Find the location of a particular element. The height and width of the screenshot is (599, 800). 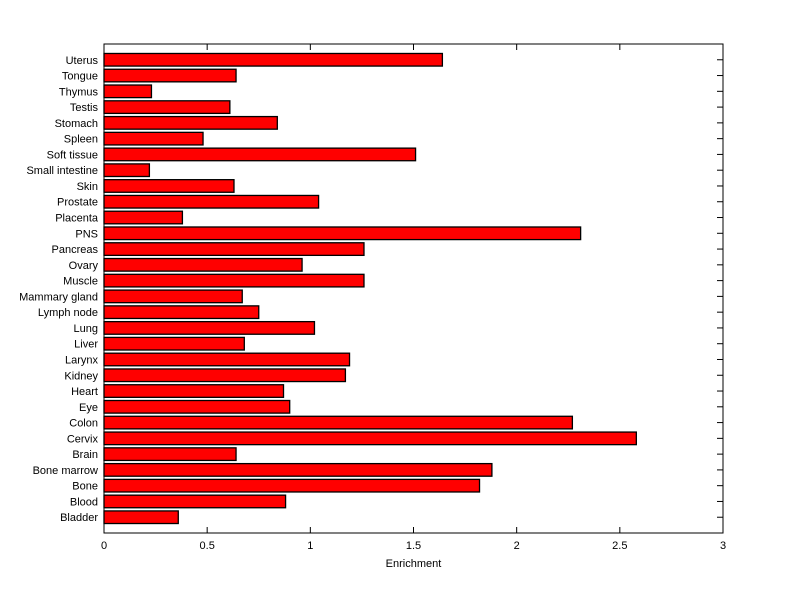

bar-heart is located at coordinates (194, 391).